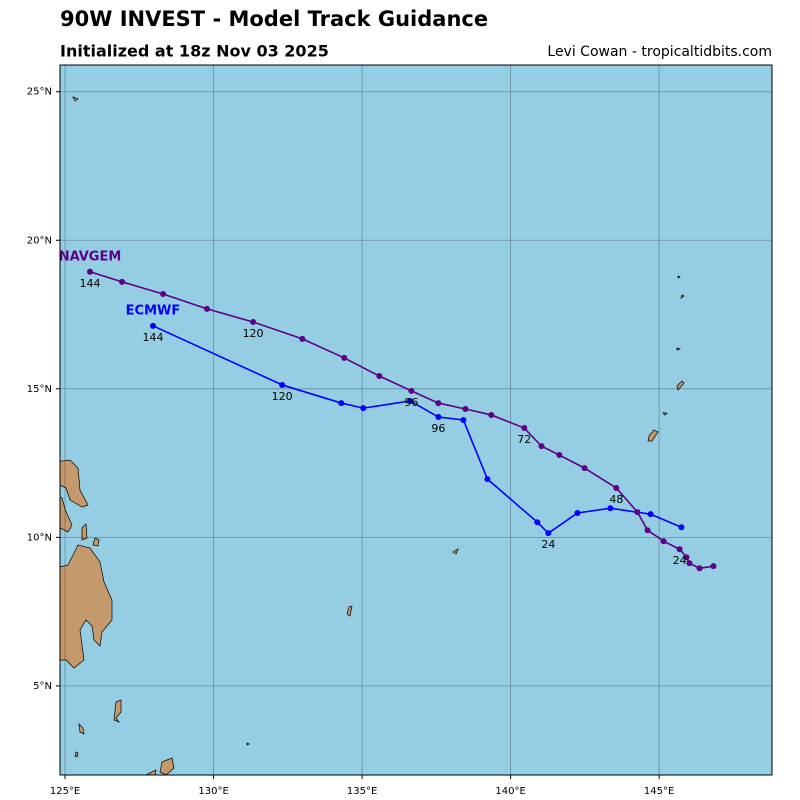 The width and height of the screenshot is (800, 800). I want to click on x-tick-label: 140°E, so click(510, 791).